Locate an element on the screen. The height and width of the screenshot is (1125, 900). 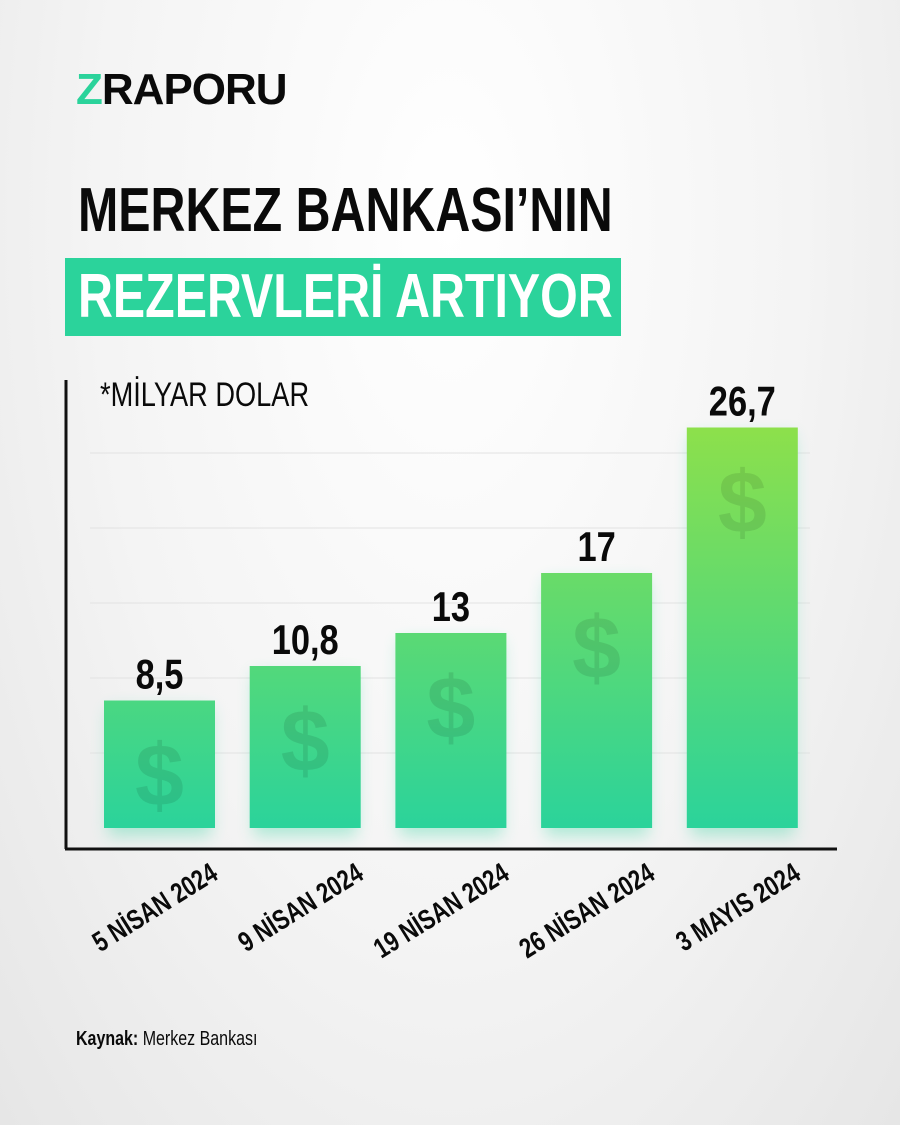
title-line-2: REZERVLERİ ARTIYOR is located at coordinates (345, 296).